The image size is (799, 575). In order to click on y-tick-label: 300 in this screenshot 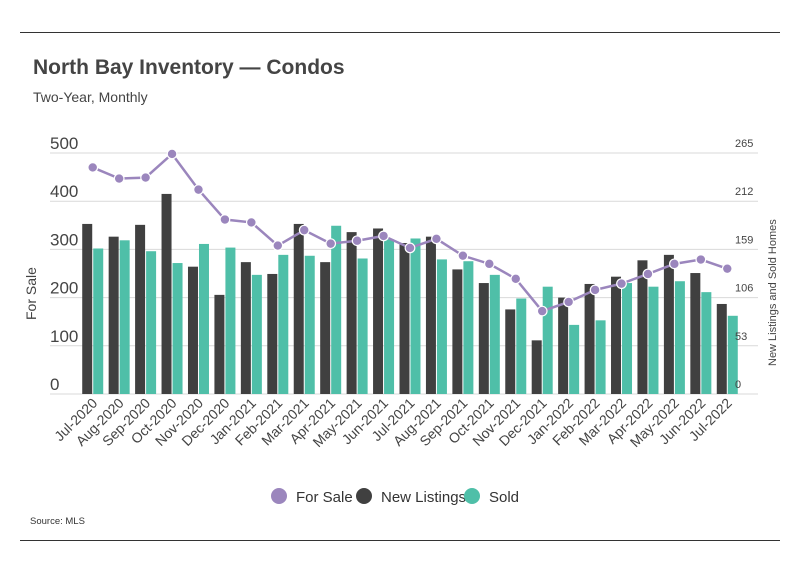, I will do `click(64, 239)`.